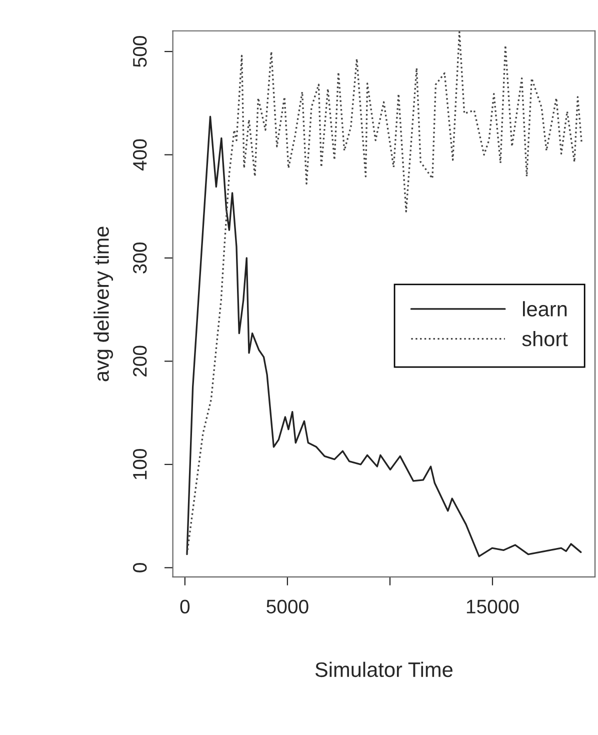 The height and width of the screenshot is (735, 598). Describe the element at coordinates (287, 607) in the screenshot. I see `x-tick-label: 5000` at that location.